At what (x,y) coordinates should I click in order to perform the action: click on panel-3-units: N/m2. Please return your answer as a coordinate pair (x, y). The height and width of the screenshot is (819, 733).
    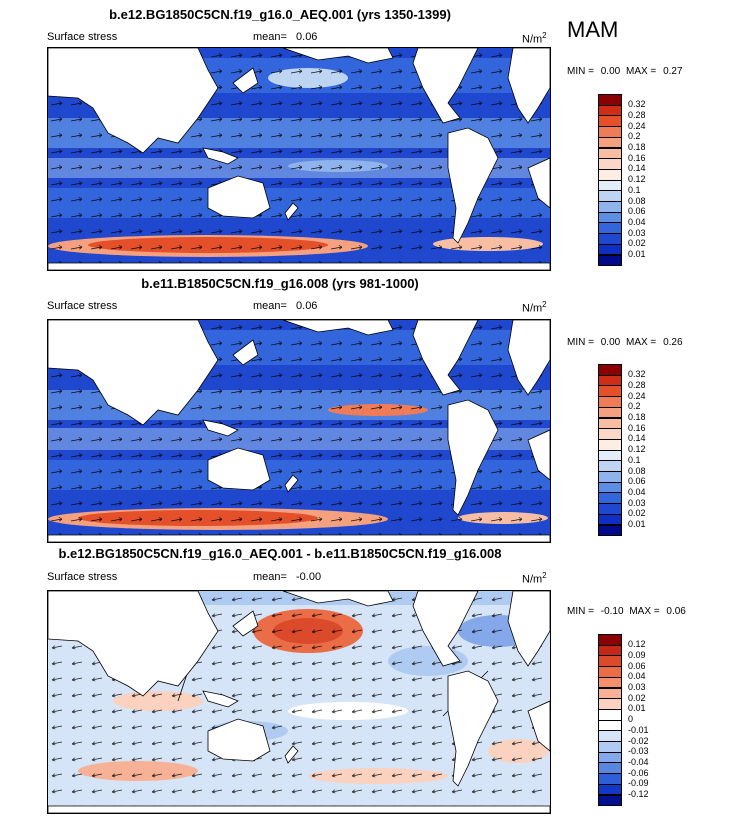
    Looking at the image, I should click on (534, 578).